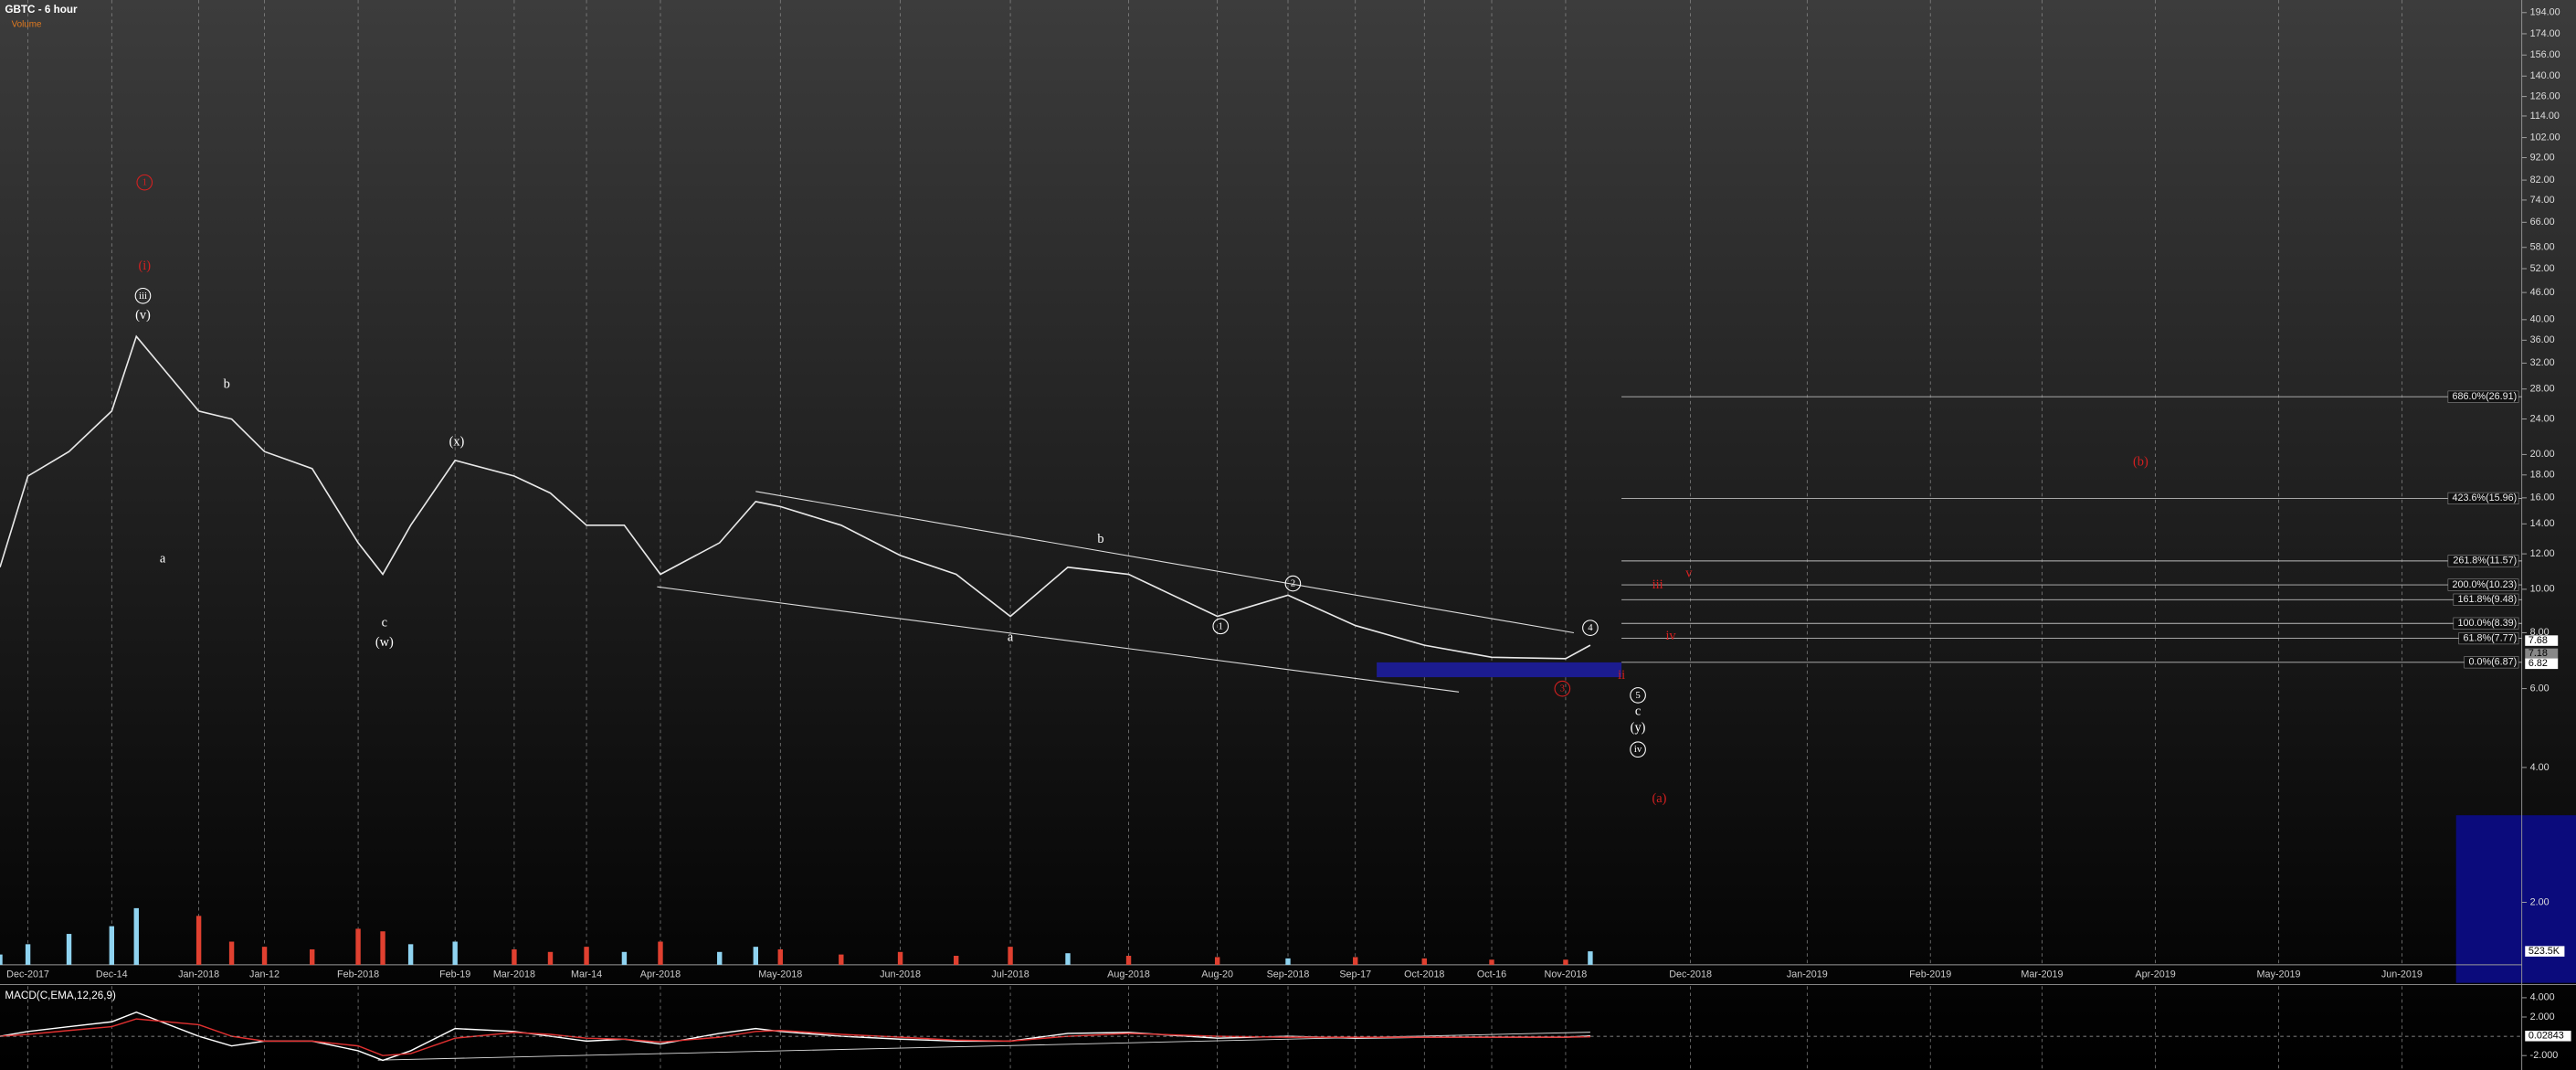 Image resolution: width=2576 pixels, height=1070 pixels. What do you see at coordinates (1011, 637) in the screenshot?
I see `wave-label: a` at bounding box center [1011, 637].